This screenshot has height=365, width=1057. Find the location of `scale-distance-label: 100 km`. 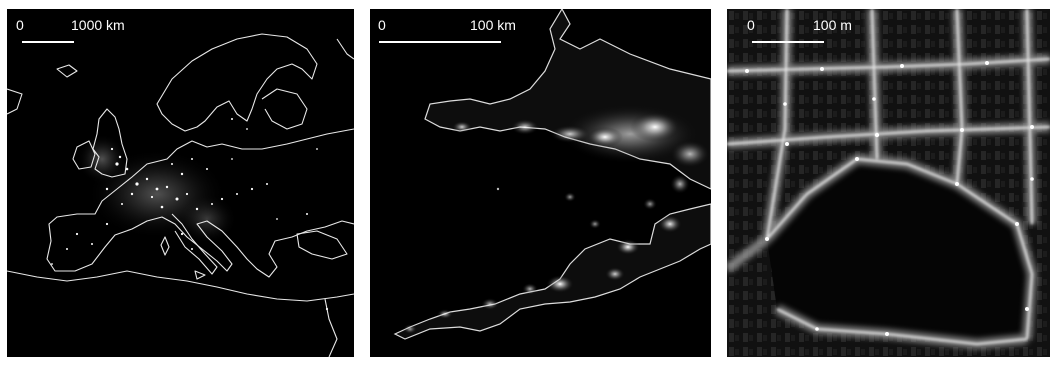

scale-distance-label: 100 km is located at coordinates (493, 25).